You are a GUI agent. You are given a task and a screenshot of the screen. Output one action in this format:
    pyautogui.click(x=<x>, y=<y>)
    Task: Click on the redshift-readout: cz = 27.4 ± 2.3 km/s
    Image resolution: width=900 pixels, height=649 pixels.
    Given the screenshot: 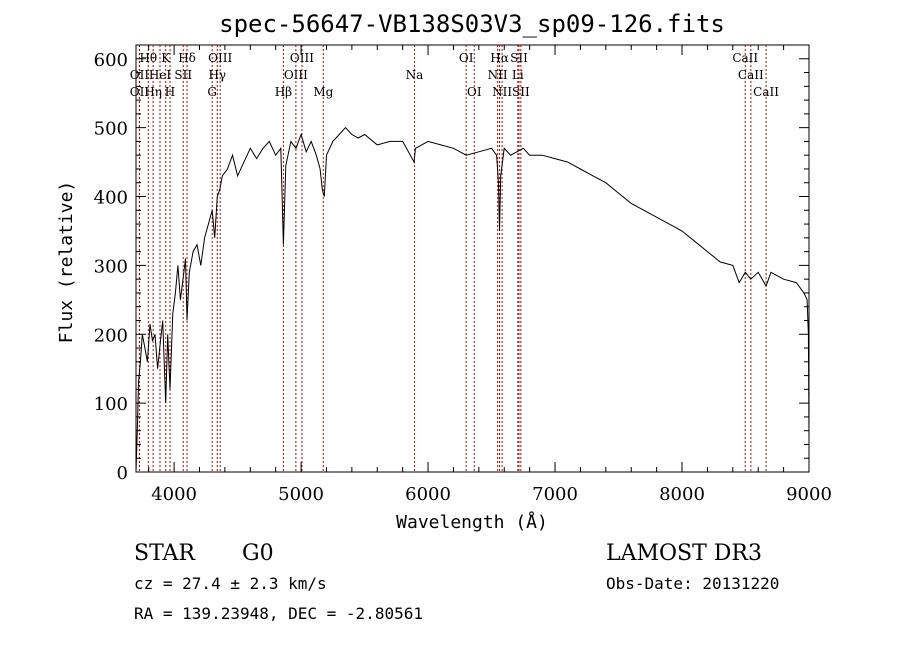 What is the action you would take?
    pyautogui.click(x=230, y=583)
    